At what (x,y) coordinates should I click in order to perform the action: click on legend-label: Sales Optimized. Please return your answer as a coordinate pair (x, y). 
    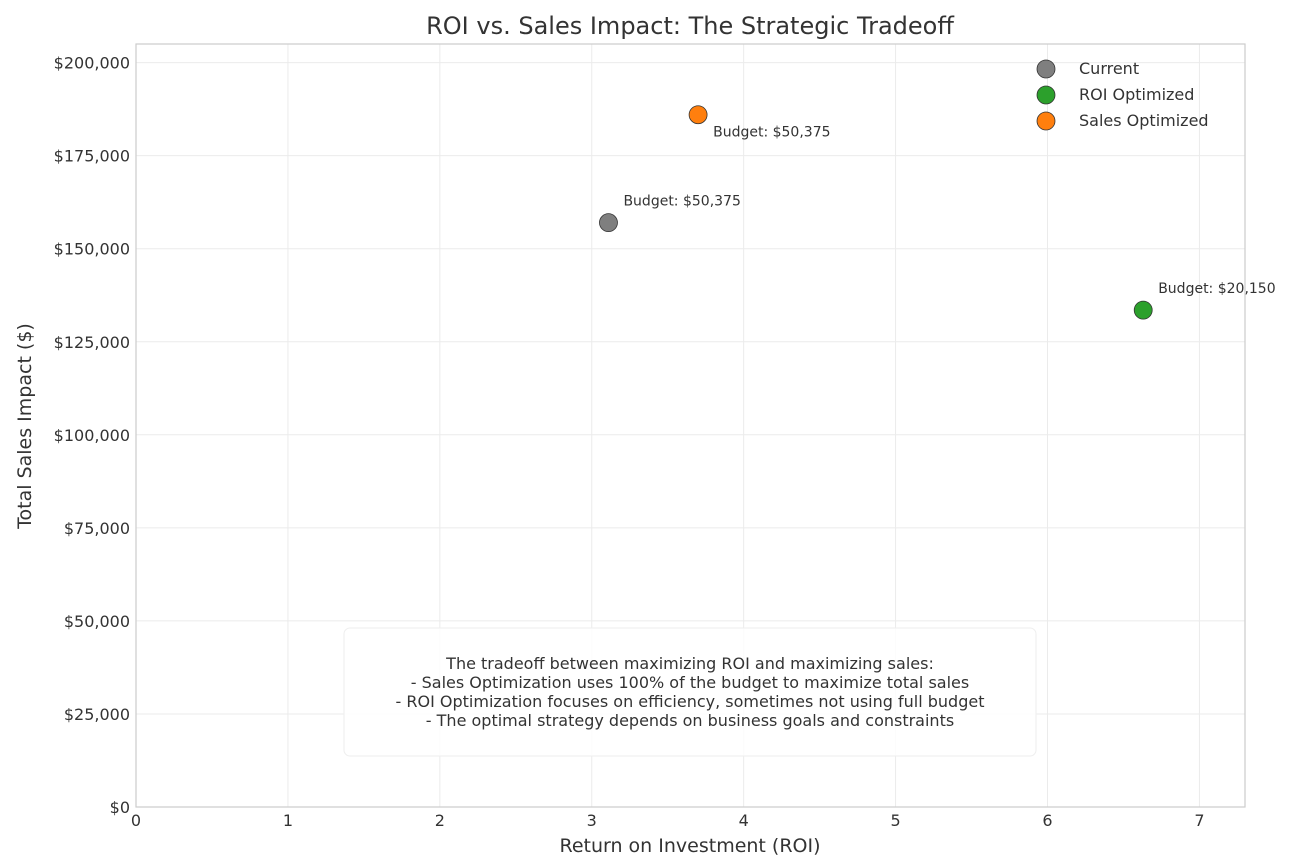
    Looking at the image, I should click on (1144, 120).